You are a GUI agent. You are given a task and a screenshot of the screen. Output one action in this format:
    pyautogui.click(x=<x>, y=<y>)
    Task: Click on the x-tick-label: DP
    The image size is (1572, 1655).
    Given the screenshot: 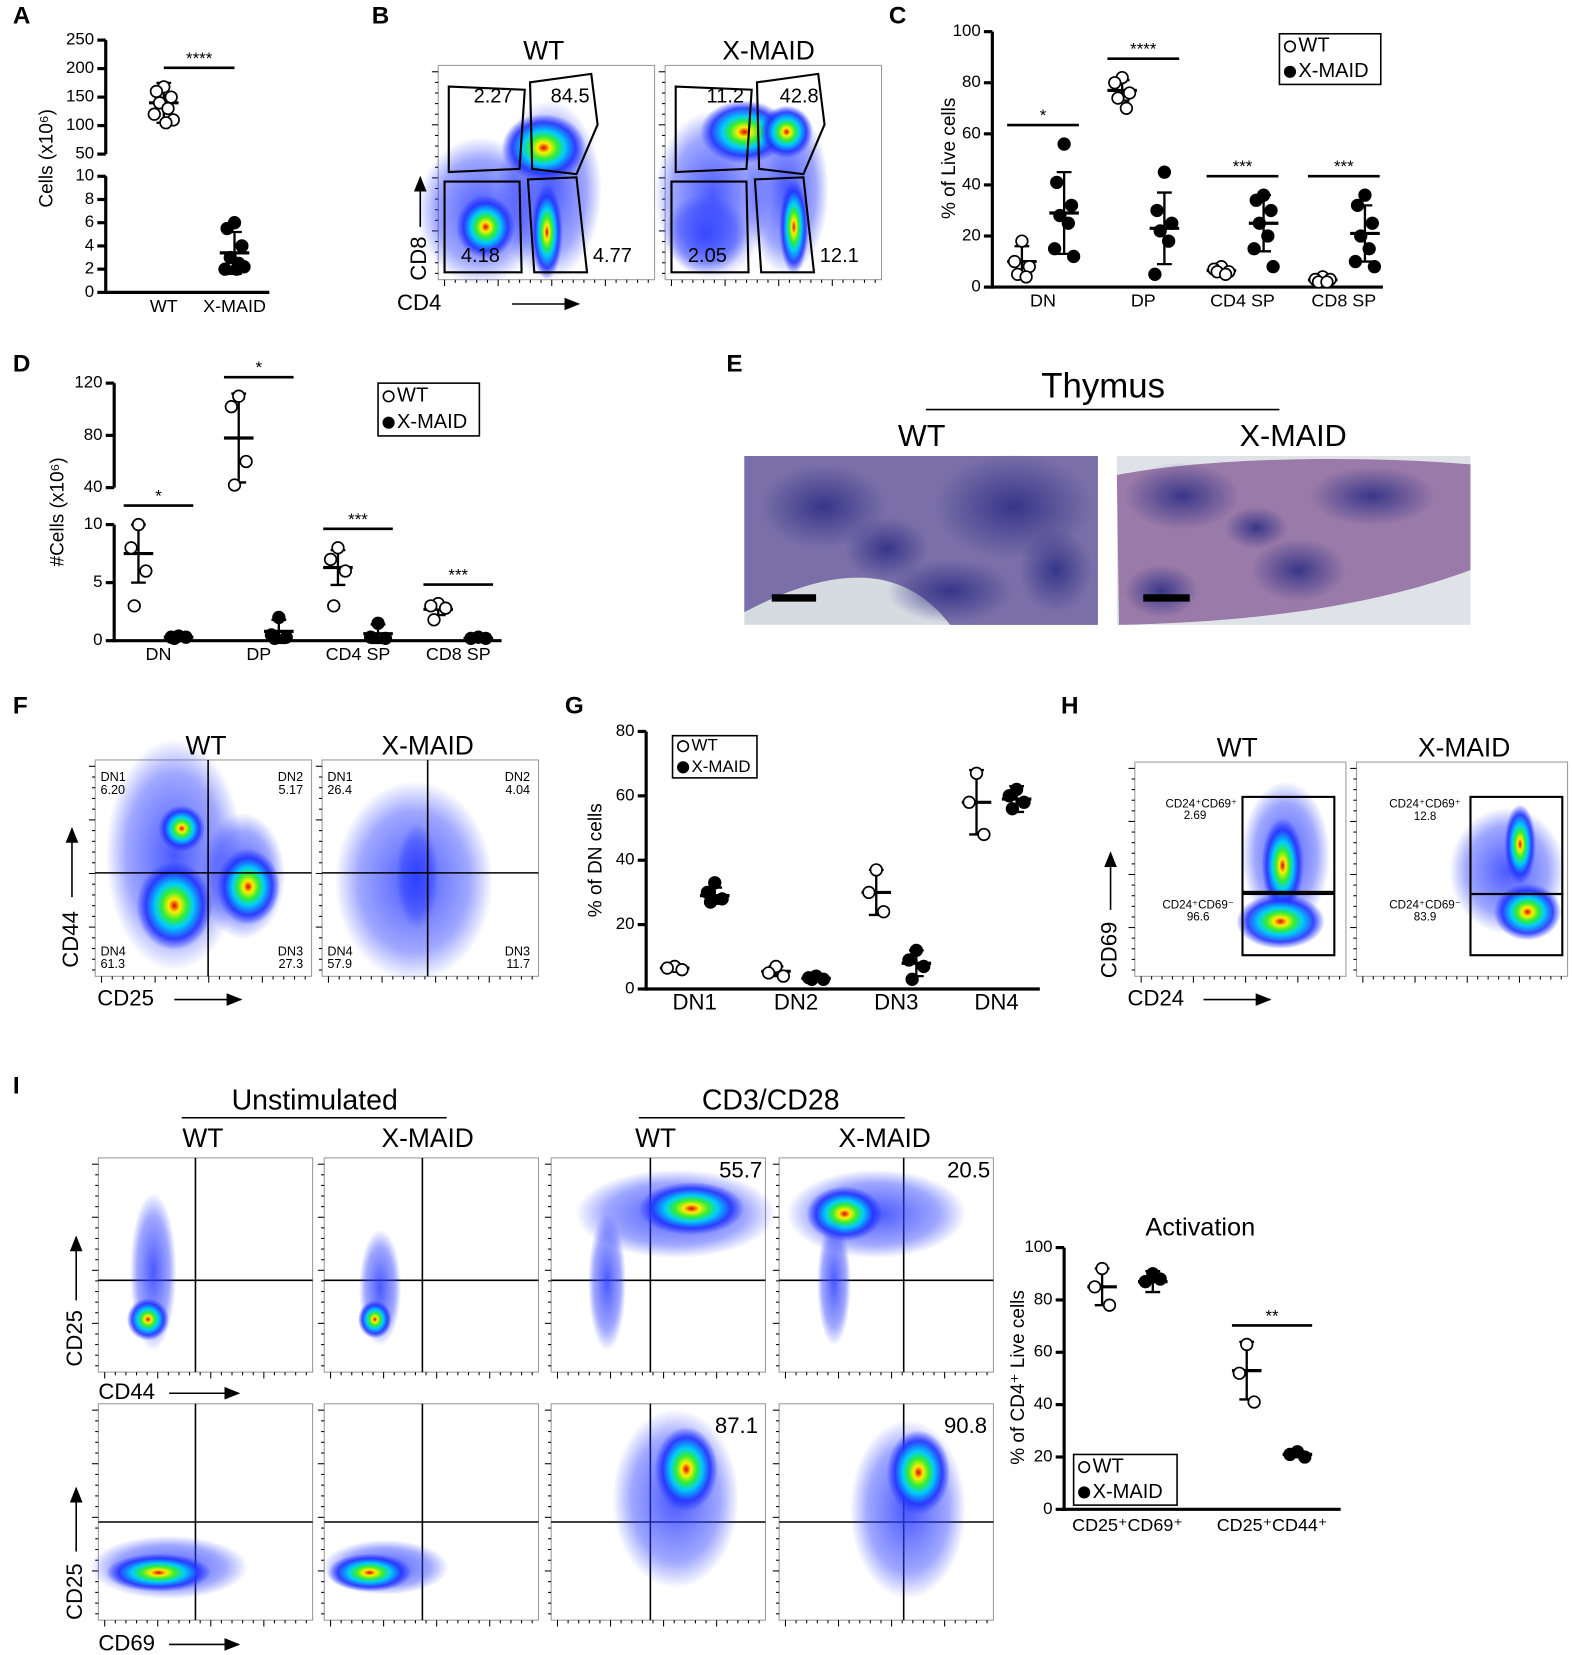 What is the action you would take?
    pyautogui.click(x=258, y=654)
    